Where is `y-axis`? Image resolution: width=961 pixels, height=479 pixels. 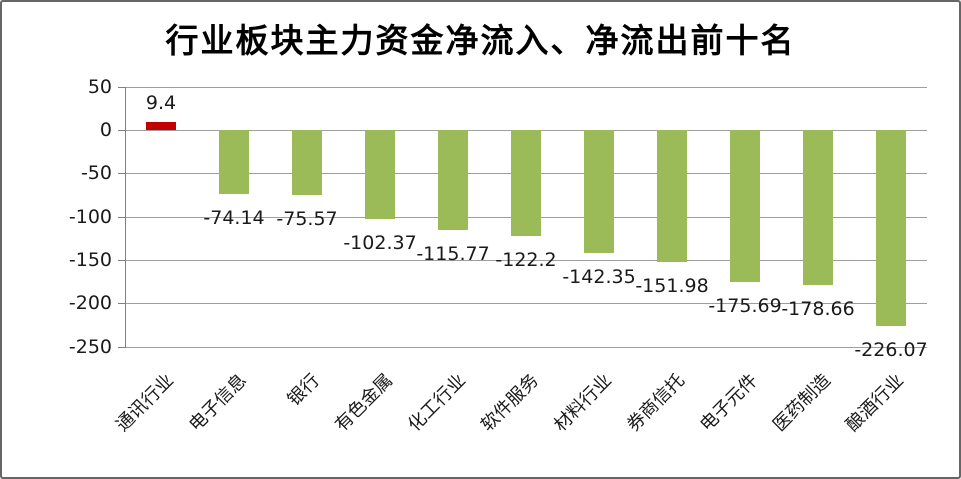 y-axis is located at coordinates (125, 217).